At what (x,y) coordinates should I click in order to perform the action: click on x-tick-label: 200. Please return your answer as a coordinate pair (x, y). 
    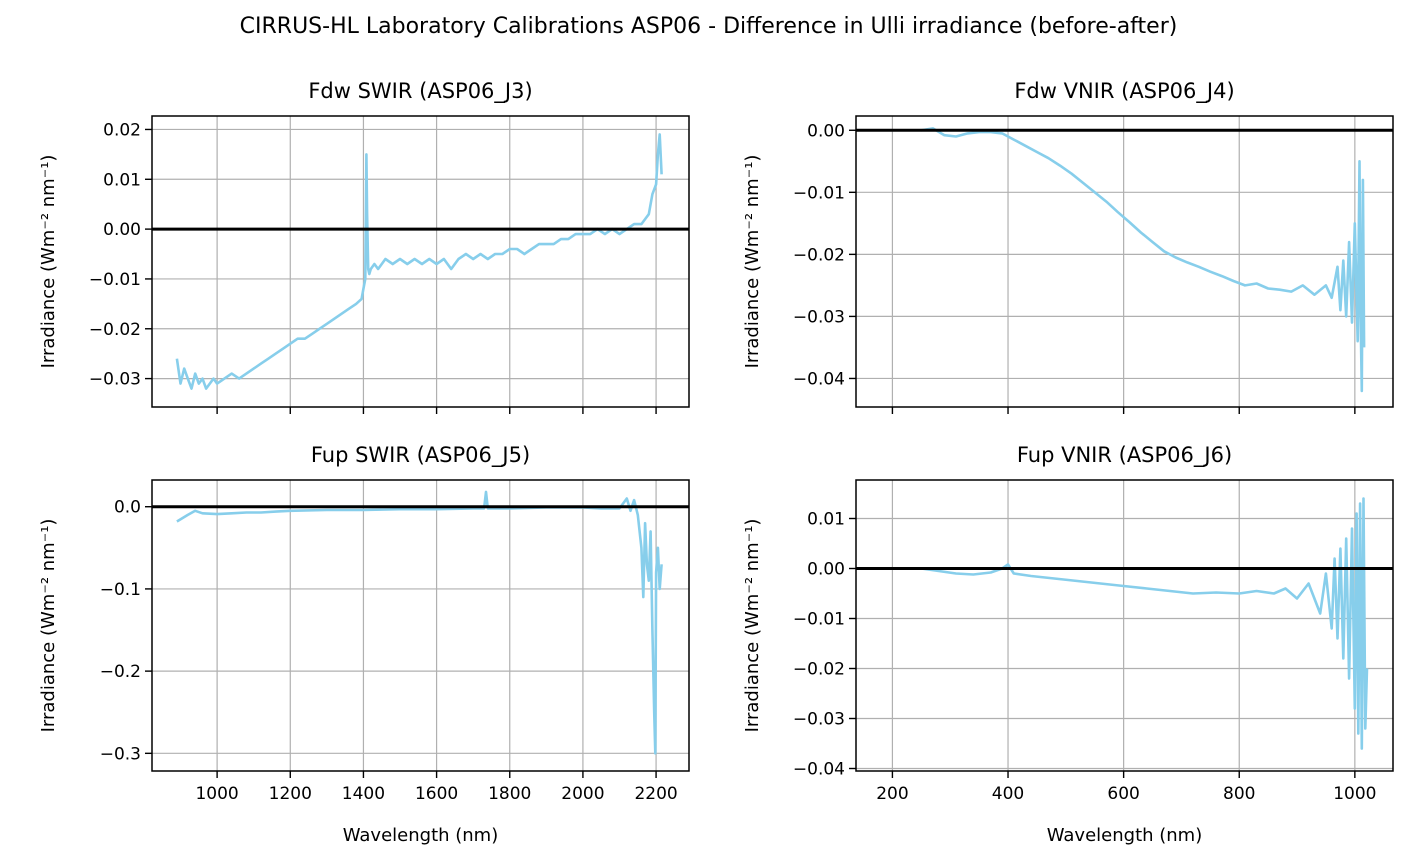
    Looking at the image, I should click on (892, 794).